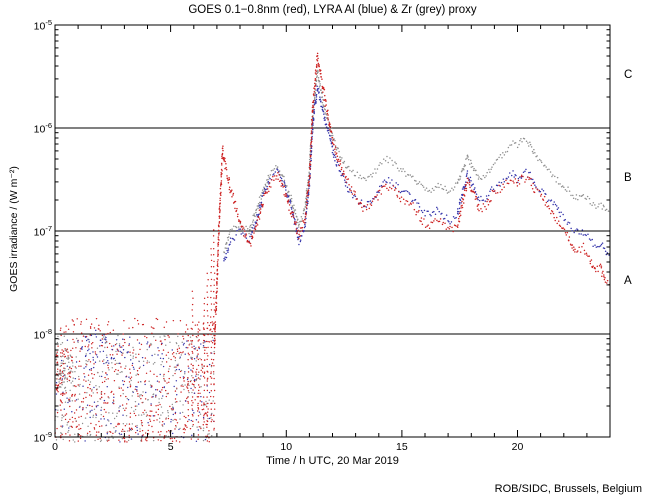 This screenshot has height=500, width=650. Describe the element at coordinates (402, 447) in the screenshot. I see `x-tick-label: 15` at that location.